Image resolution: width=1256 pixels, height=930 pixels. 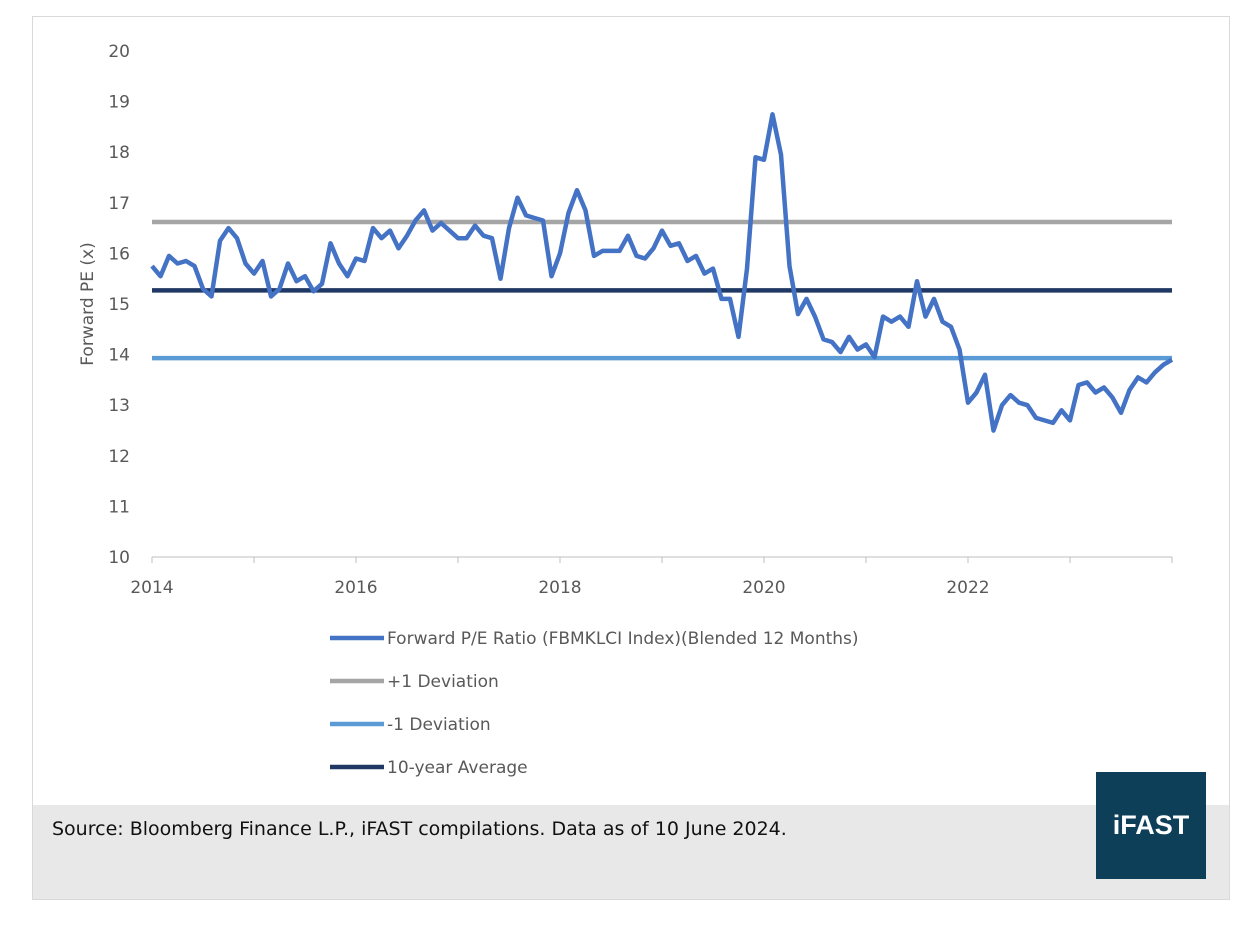 I want to click on y-tick-label: 18, so click(x=119, y=153).